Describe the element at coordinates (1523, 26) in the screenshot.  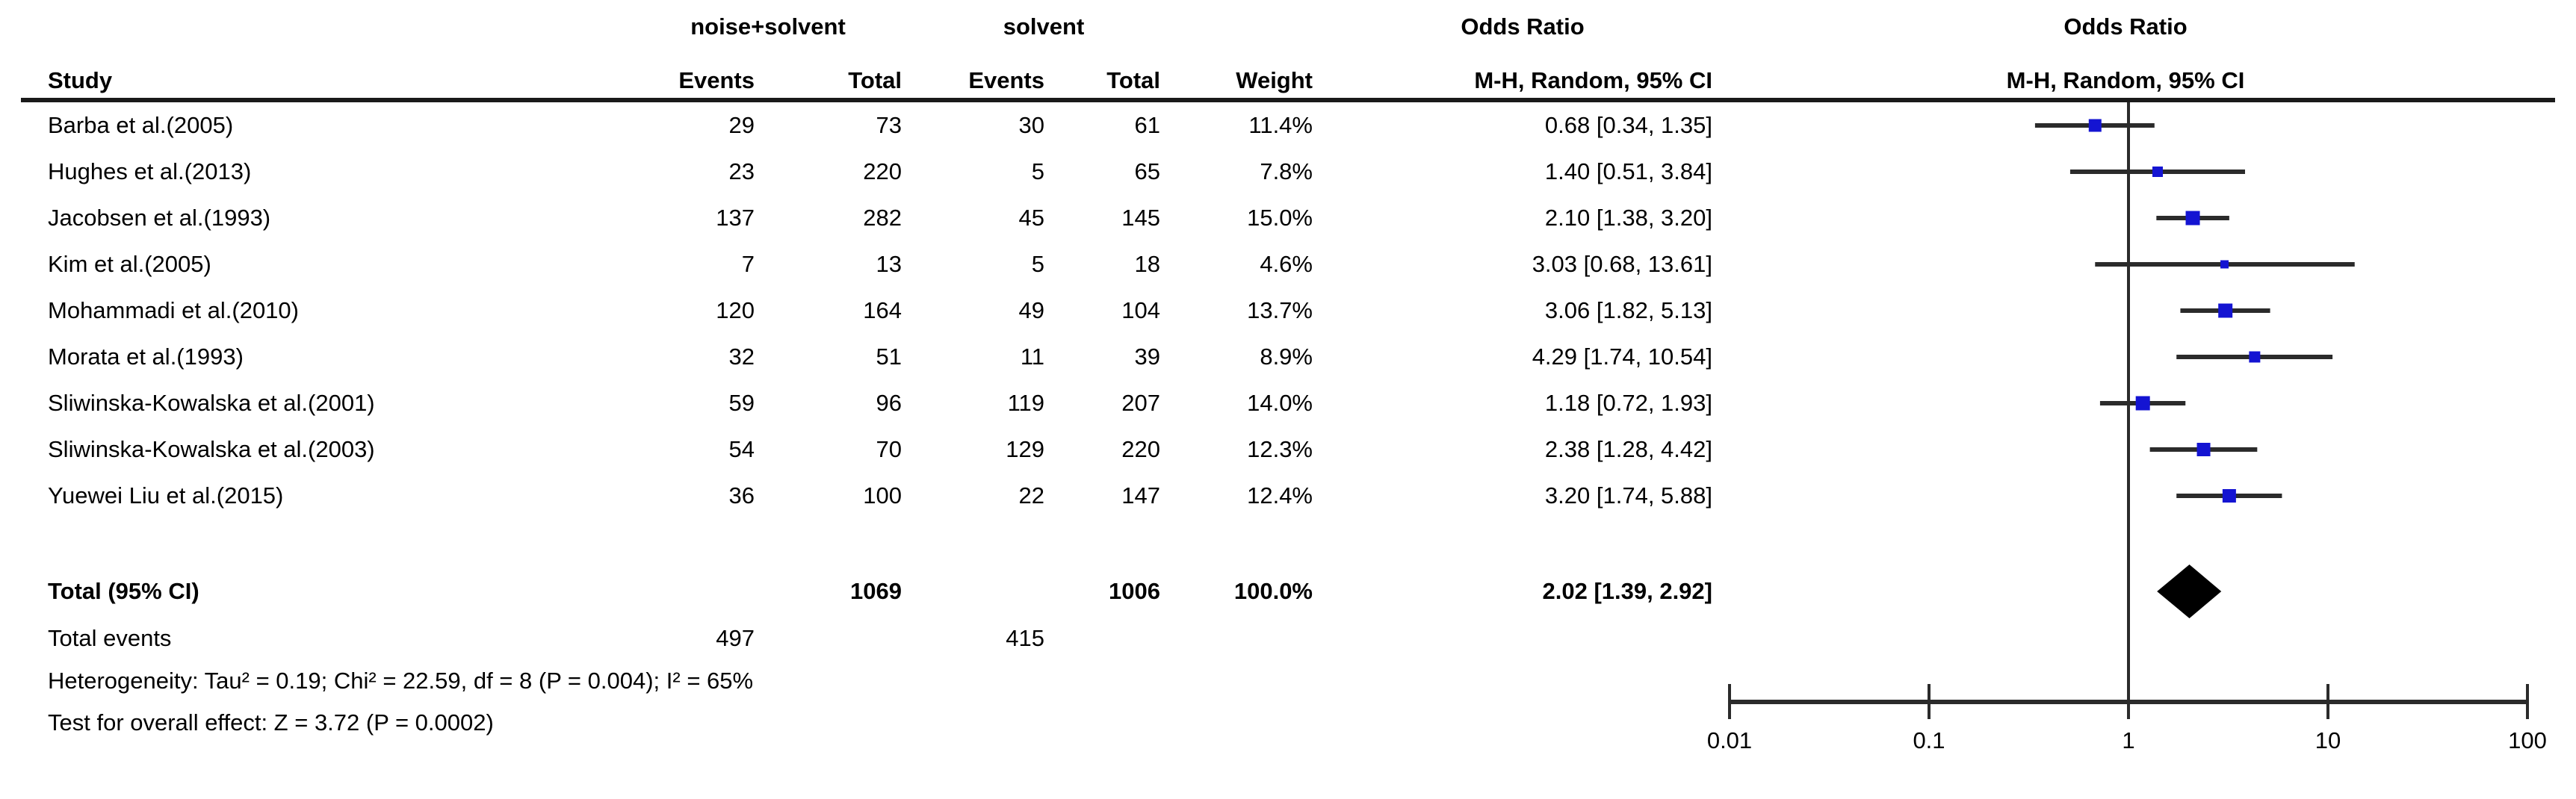
I see `odds-ratio-header-left: Odds Ratio` at that location.